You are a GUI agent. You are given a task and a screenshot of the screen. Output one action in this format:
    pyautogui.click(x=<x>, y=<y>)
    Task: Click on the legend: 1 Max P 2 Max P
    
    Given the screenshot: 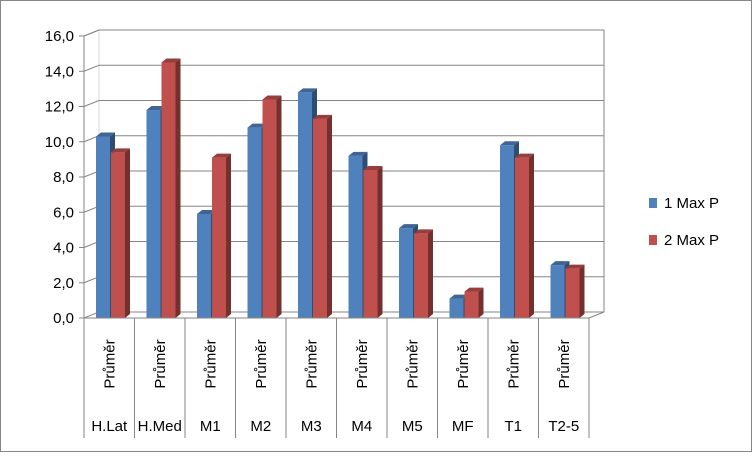 What is the action you would take?
    pyautogui.click(x=684, y=222)
    